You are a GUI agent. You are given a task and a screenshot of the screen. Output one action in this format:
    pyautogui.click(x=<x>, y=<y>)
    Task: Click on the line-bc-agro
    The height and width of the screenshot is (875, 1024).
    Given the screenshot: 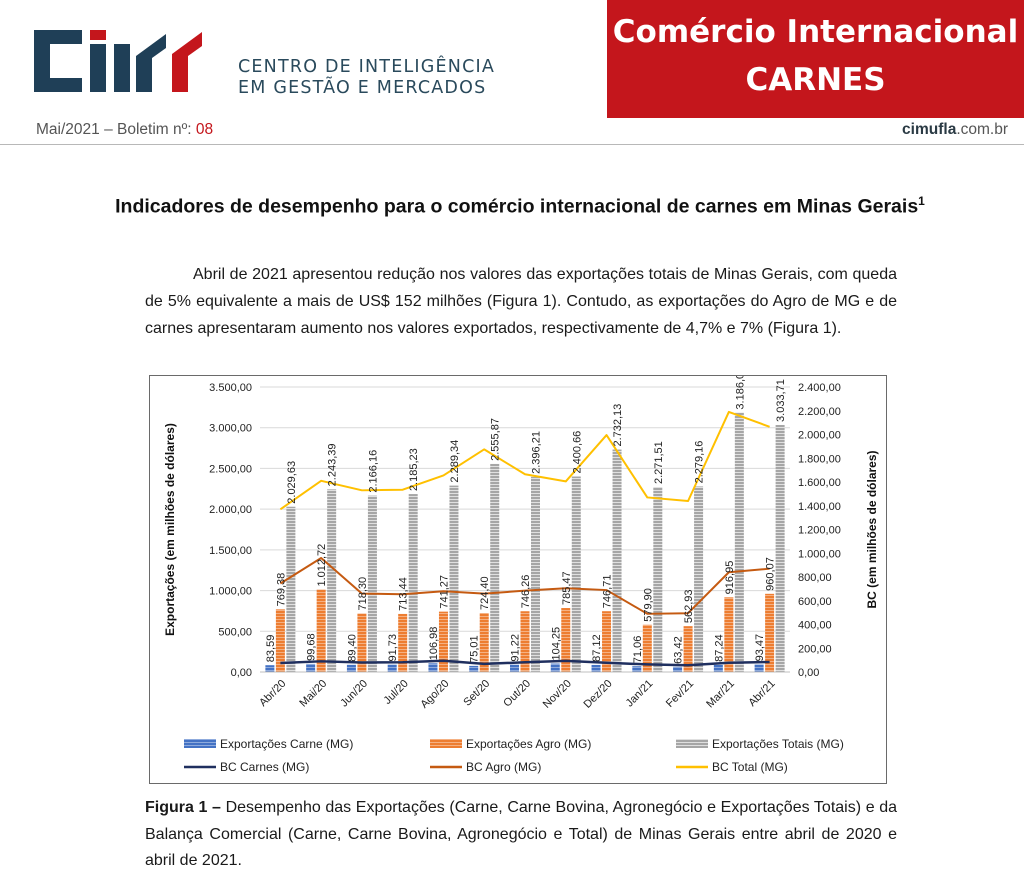 What is the action you would take?
    pyautogui.click(x=524, y=586)
    